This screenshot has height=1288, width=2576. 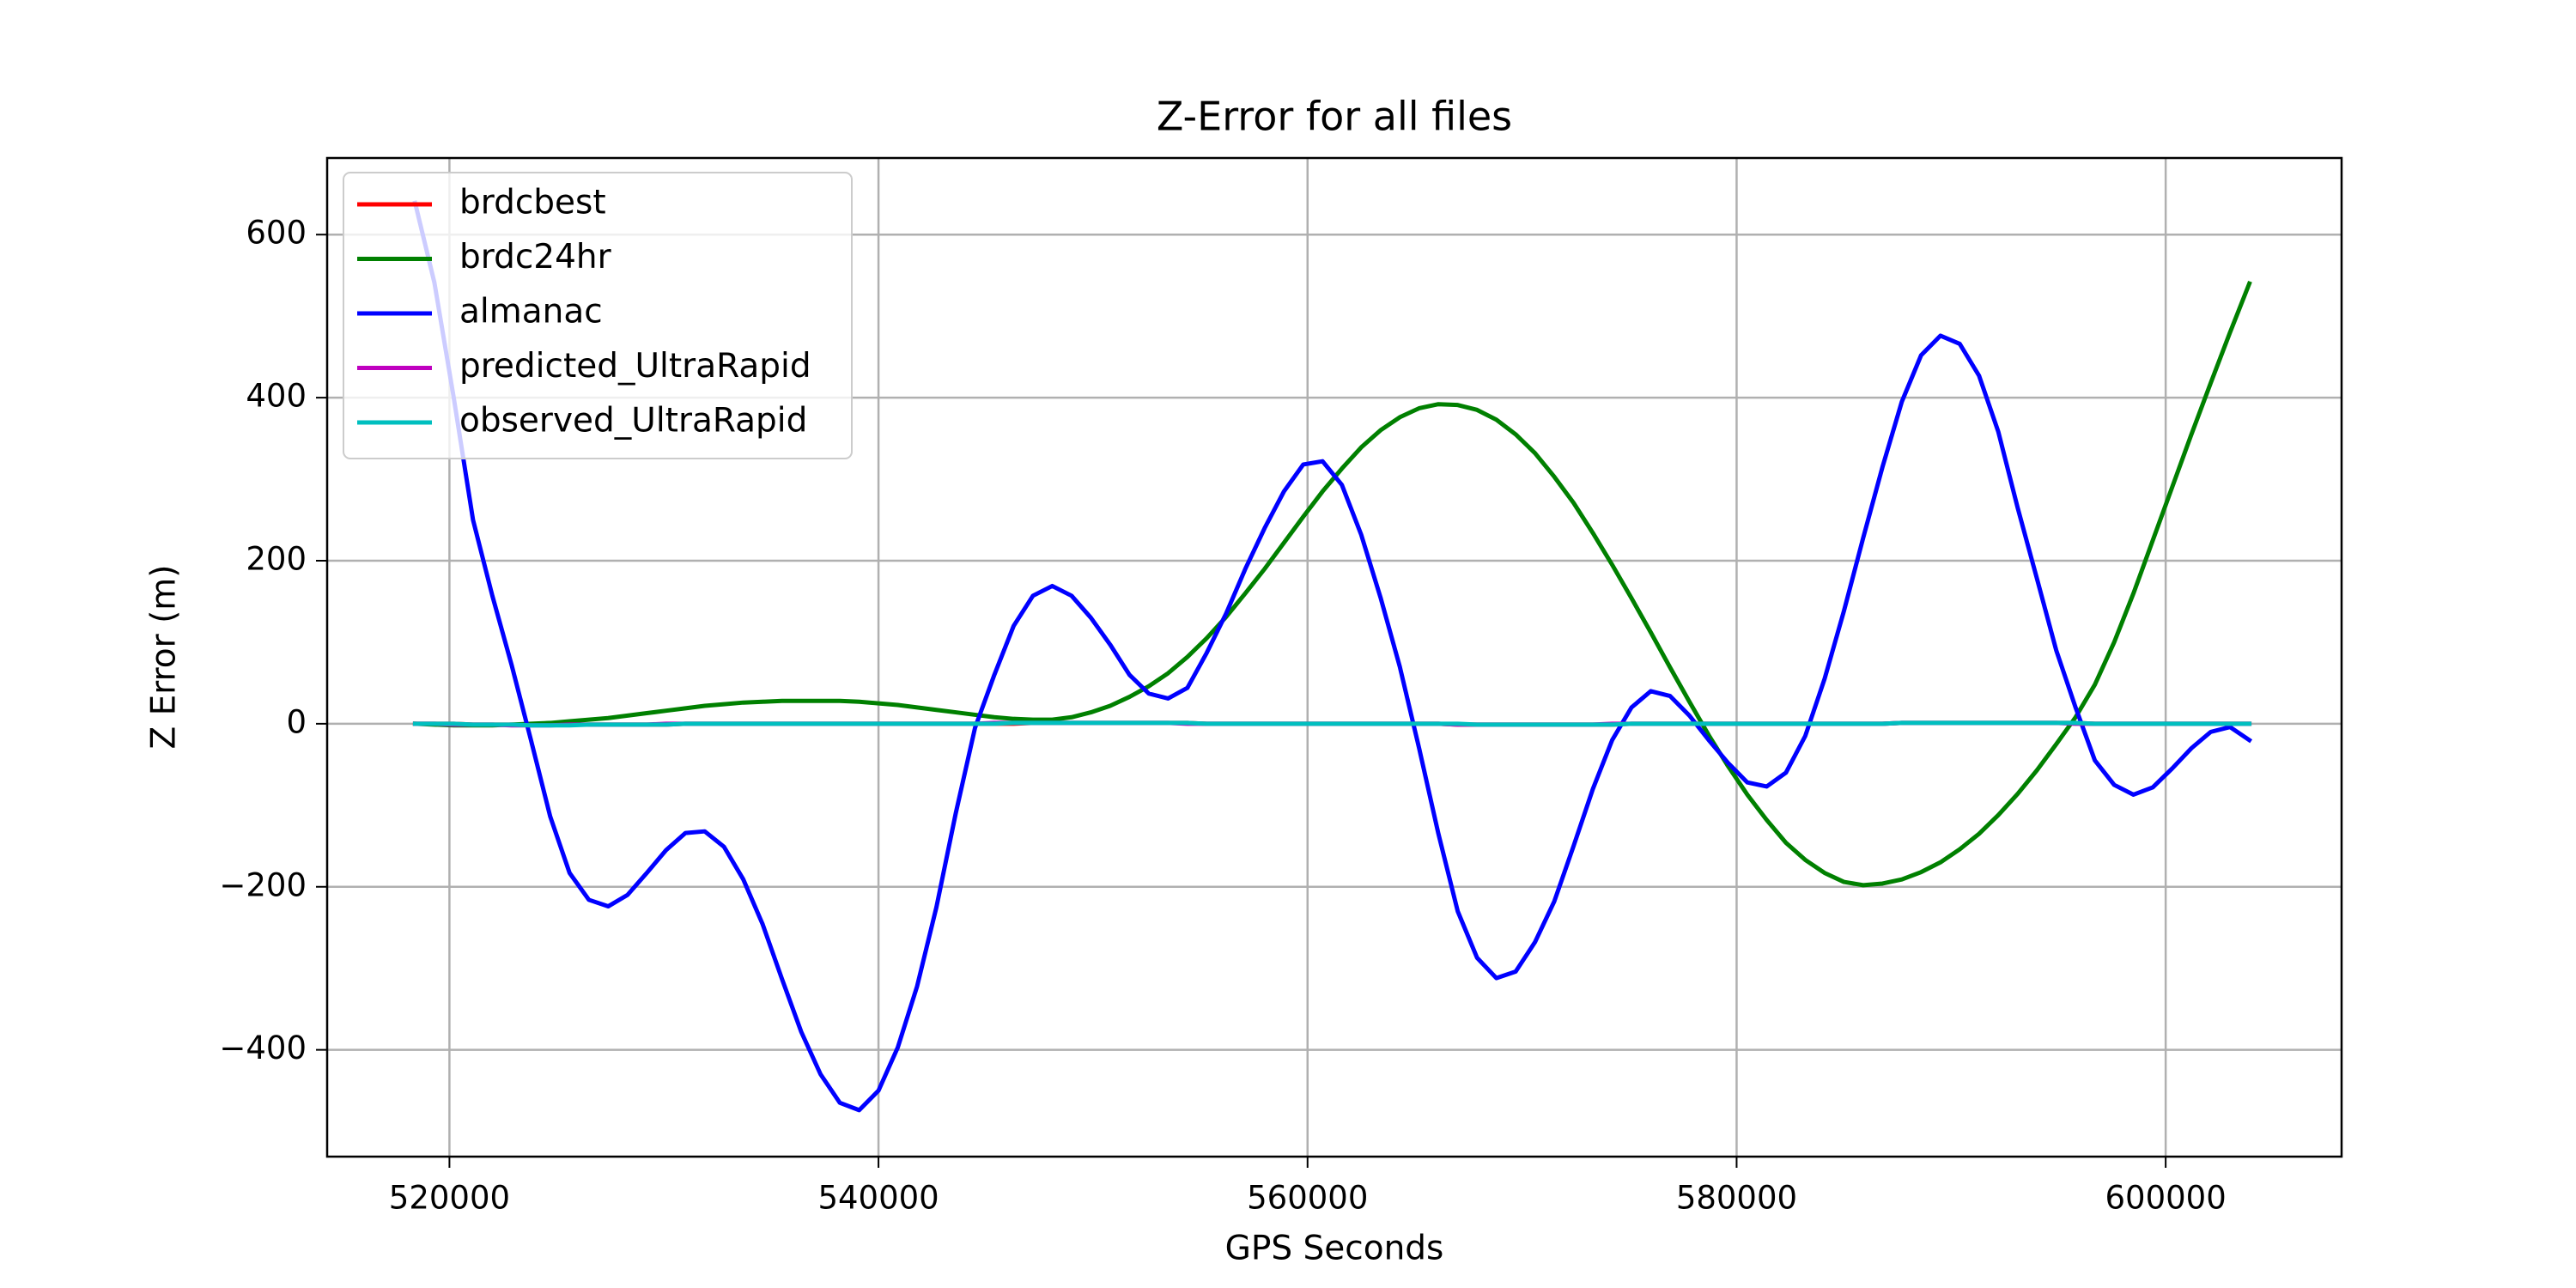 I want to click on x-tick-label: 600000, so click(x=2166, y=1199).